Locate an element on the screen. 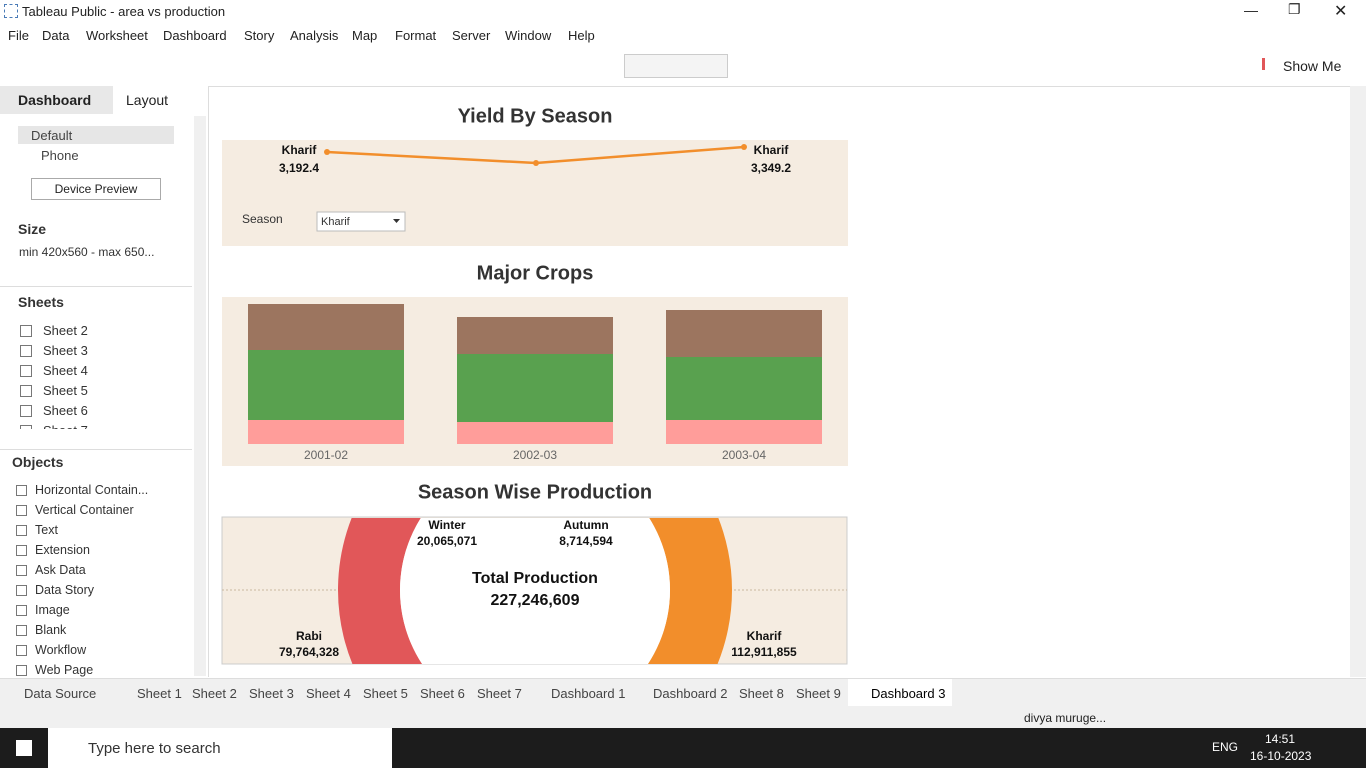 This screenshot has width=1366, height=768. object-item: Image is located at coordinates (52, 610).